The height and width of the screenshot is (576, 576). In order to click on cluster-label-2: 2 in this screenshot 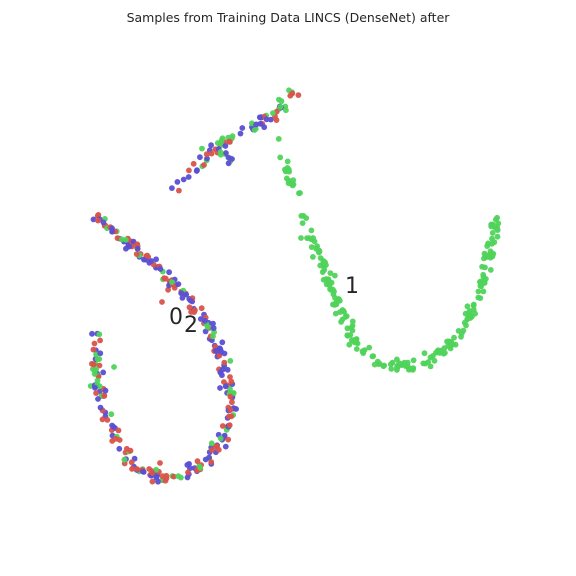, I will do `click(191, 325)`.